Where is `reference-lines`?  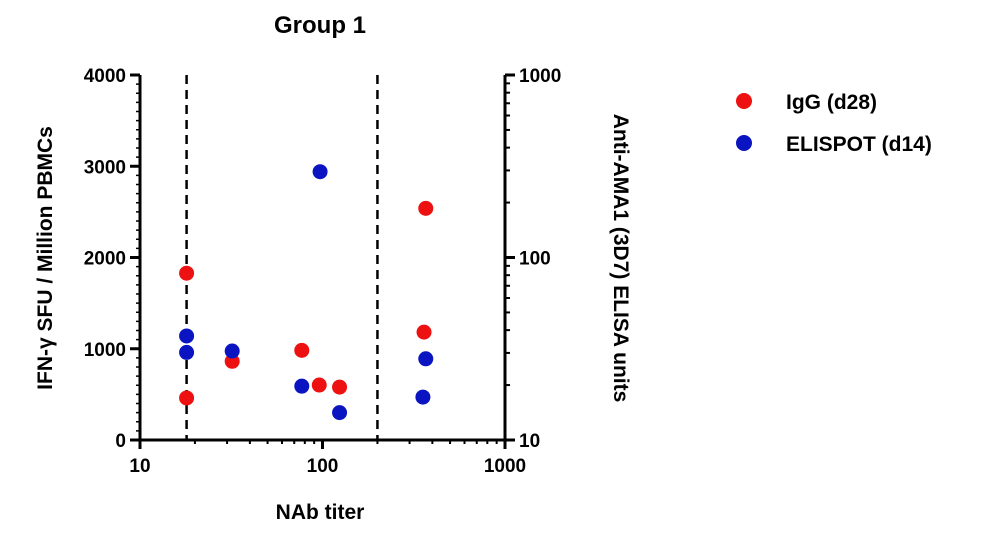
reference-lines is located at coordinates (282, 257).